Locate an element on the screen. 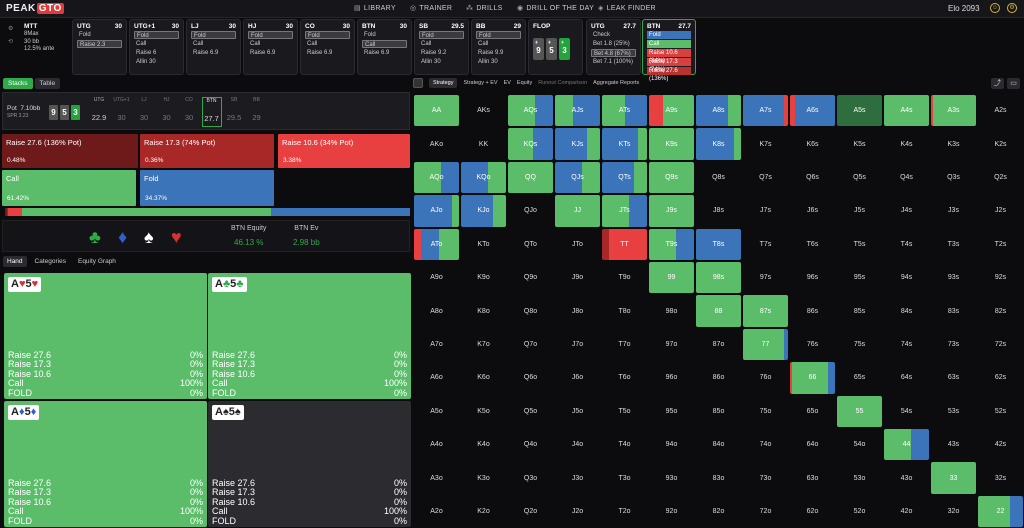  action-option: Raise 27.6 (136%) is located at coordinates (669, 74).